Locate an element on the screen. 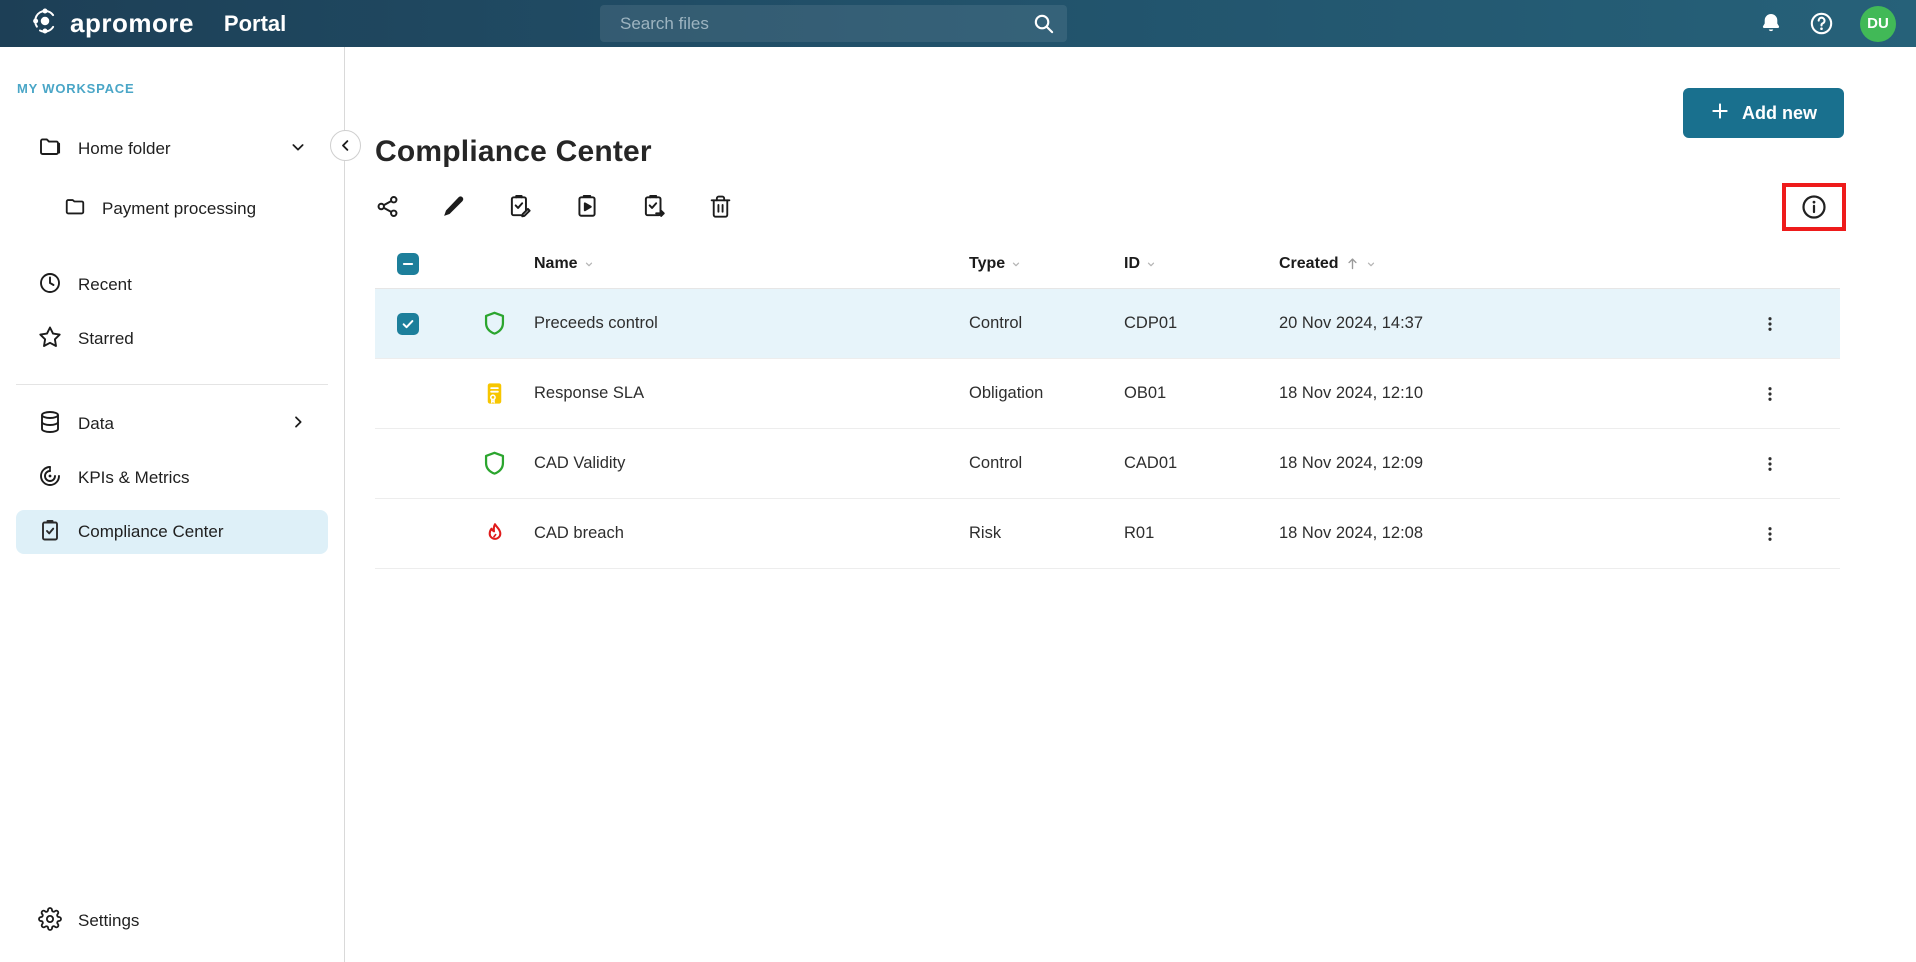  help-icon is located at coordinates (1821, 23).